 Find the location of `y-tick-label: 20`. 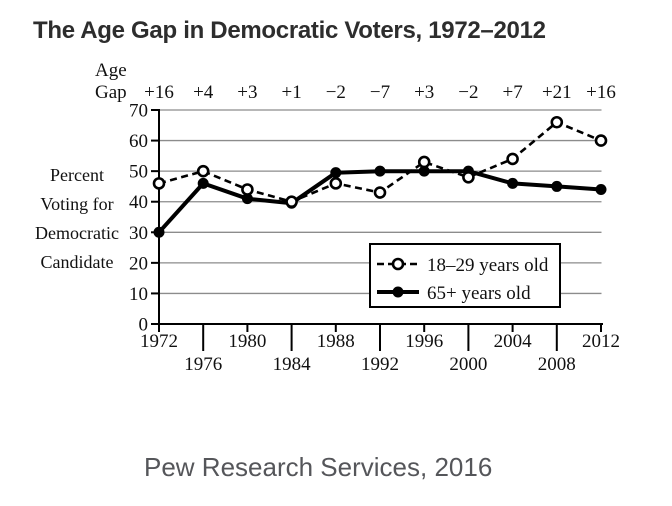

y-tick-label: 20 is located at coordinates (138, 263).